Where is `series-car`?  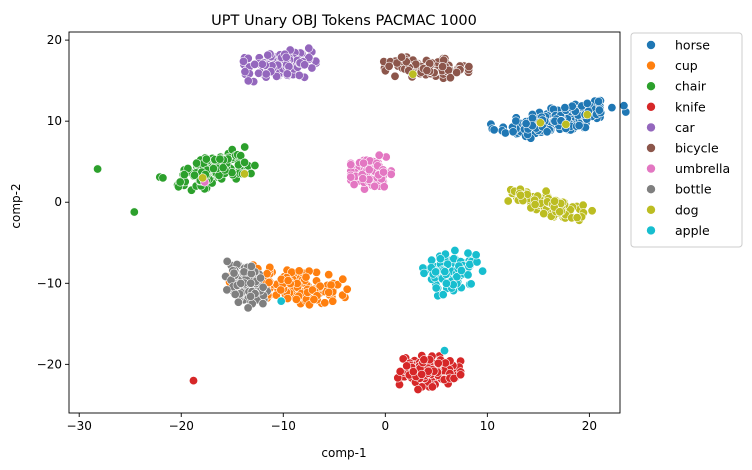
series-car is located at coordinates (280, 65).